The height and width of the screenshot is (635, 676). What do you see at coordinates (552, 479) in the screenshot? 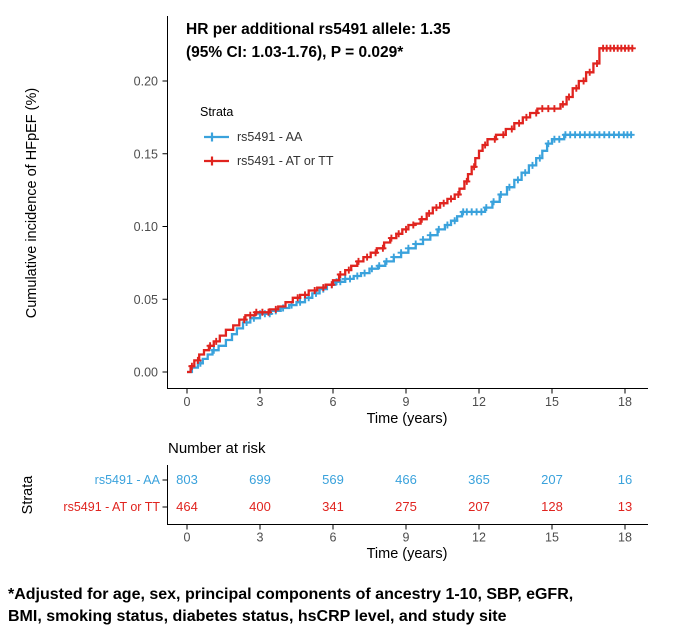
I see `risk-count-aa-t15: 207` at bounding box center [552, 479].